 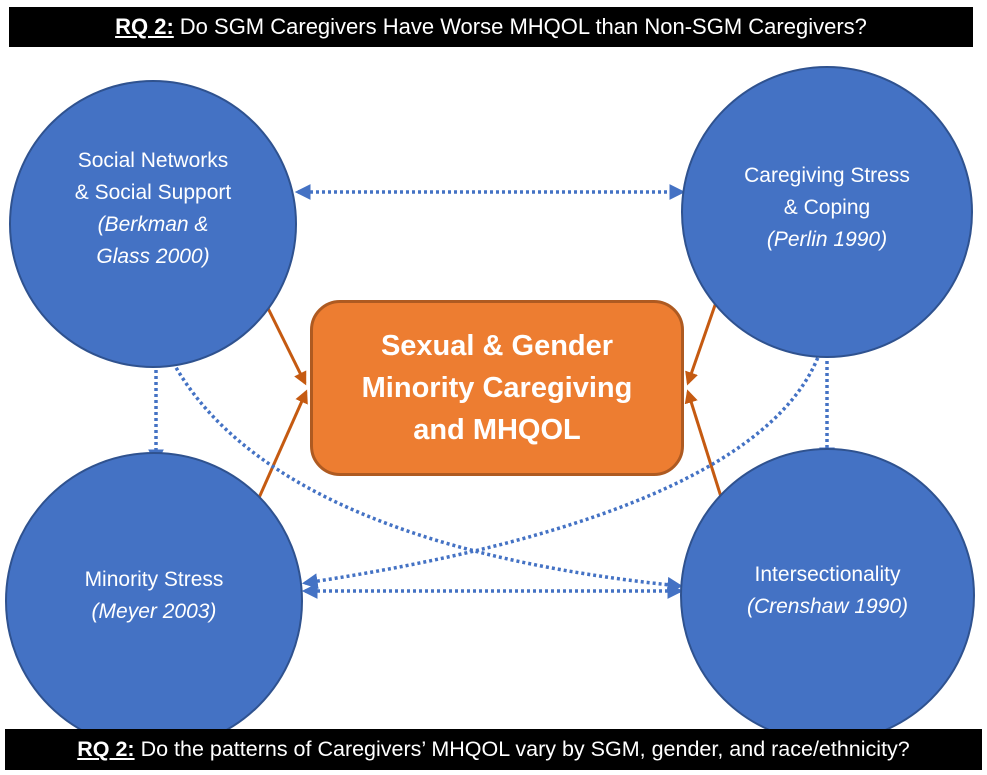 What do you see at coordinates (827, 207) in the screenshot?
I see `node-caregiving-stress-line2: & Coping` at bounding box center [827, 207].